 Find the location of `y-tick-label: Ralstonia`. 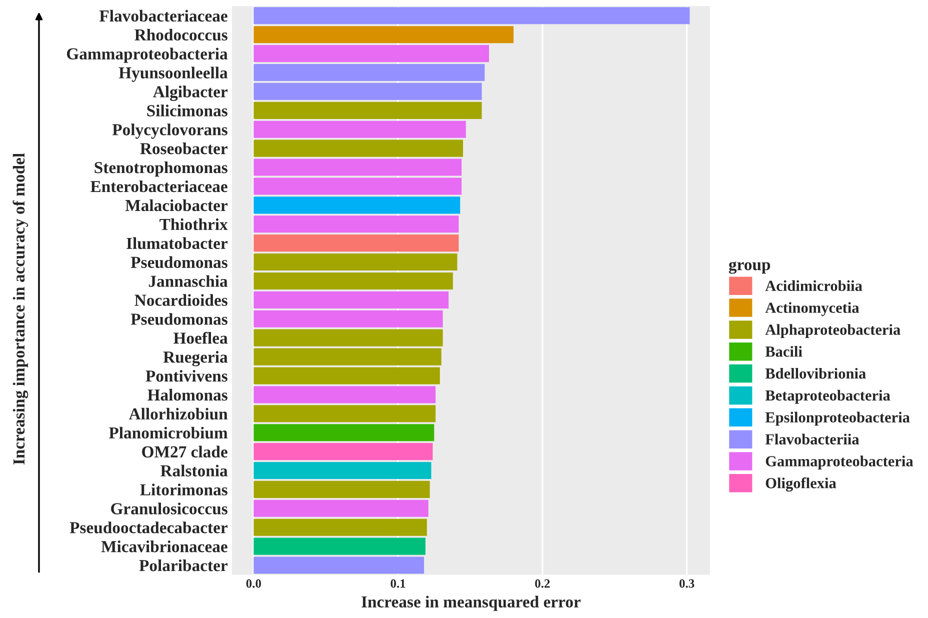

y-tick-label: Ralstonia is located at coordinates (194, 470).